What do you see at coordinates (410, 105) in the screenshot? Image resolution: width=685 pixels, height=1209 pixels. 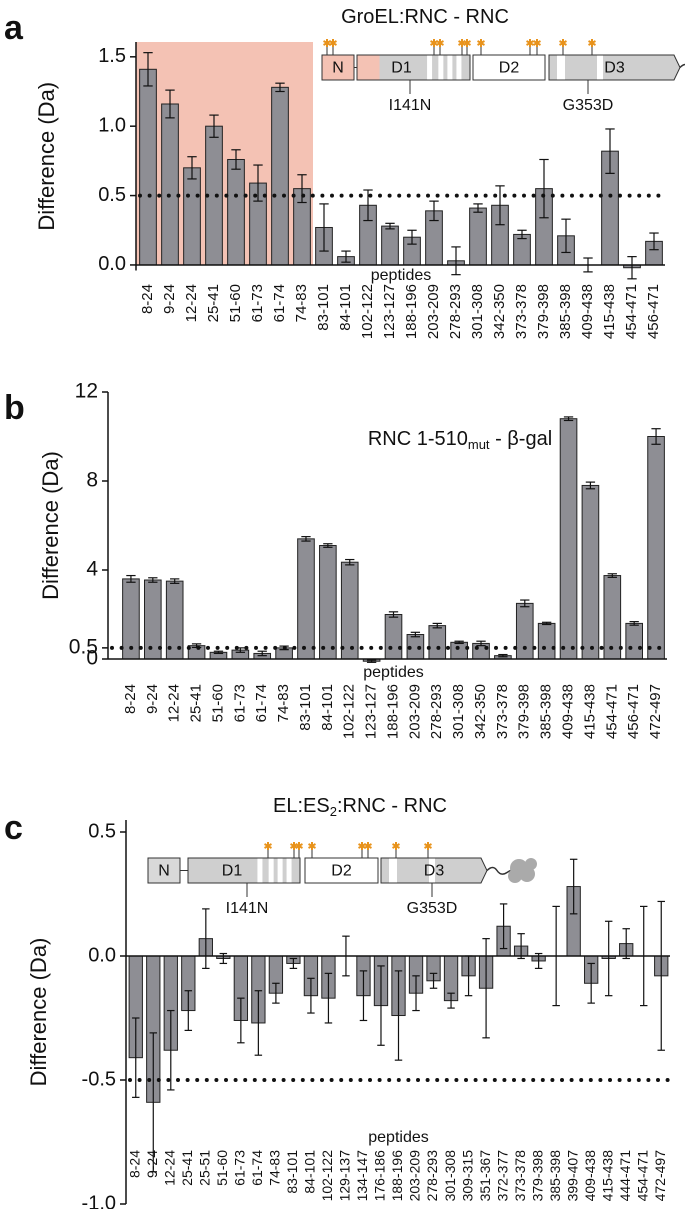 I see `mutation-label: I141N` at bounding box center [410, 105].